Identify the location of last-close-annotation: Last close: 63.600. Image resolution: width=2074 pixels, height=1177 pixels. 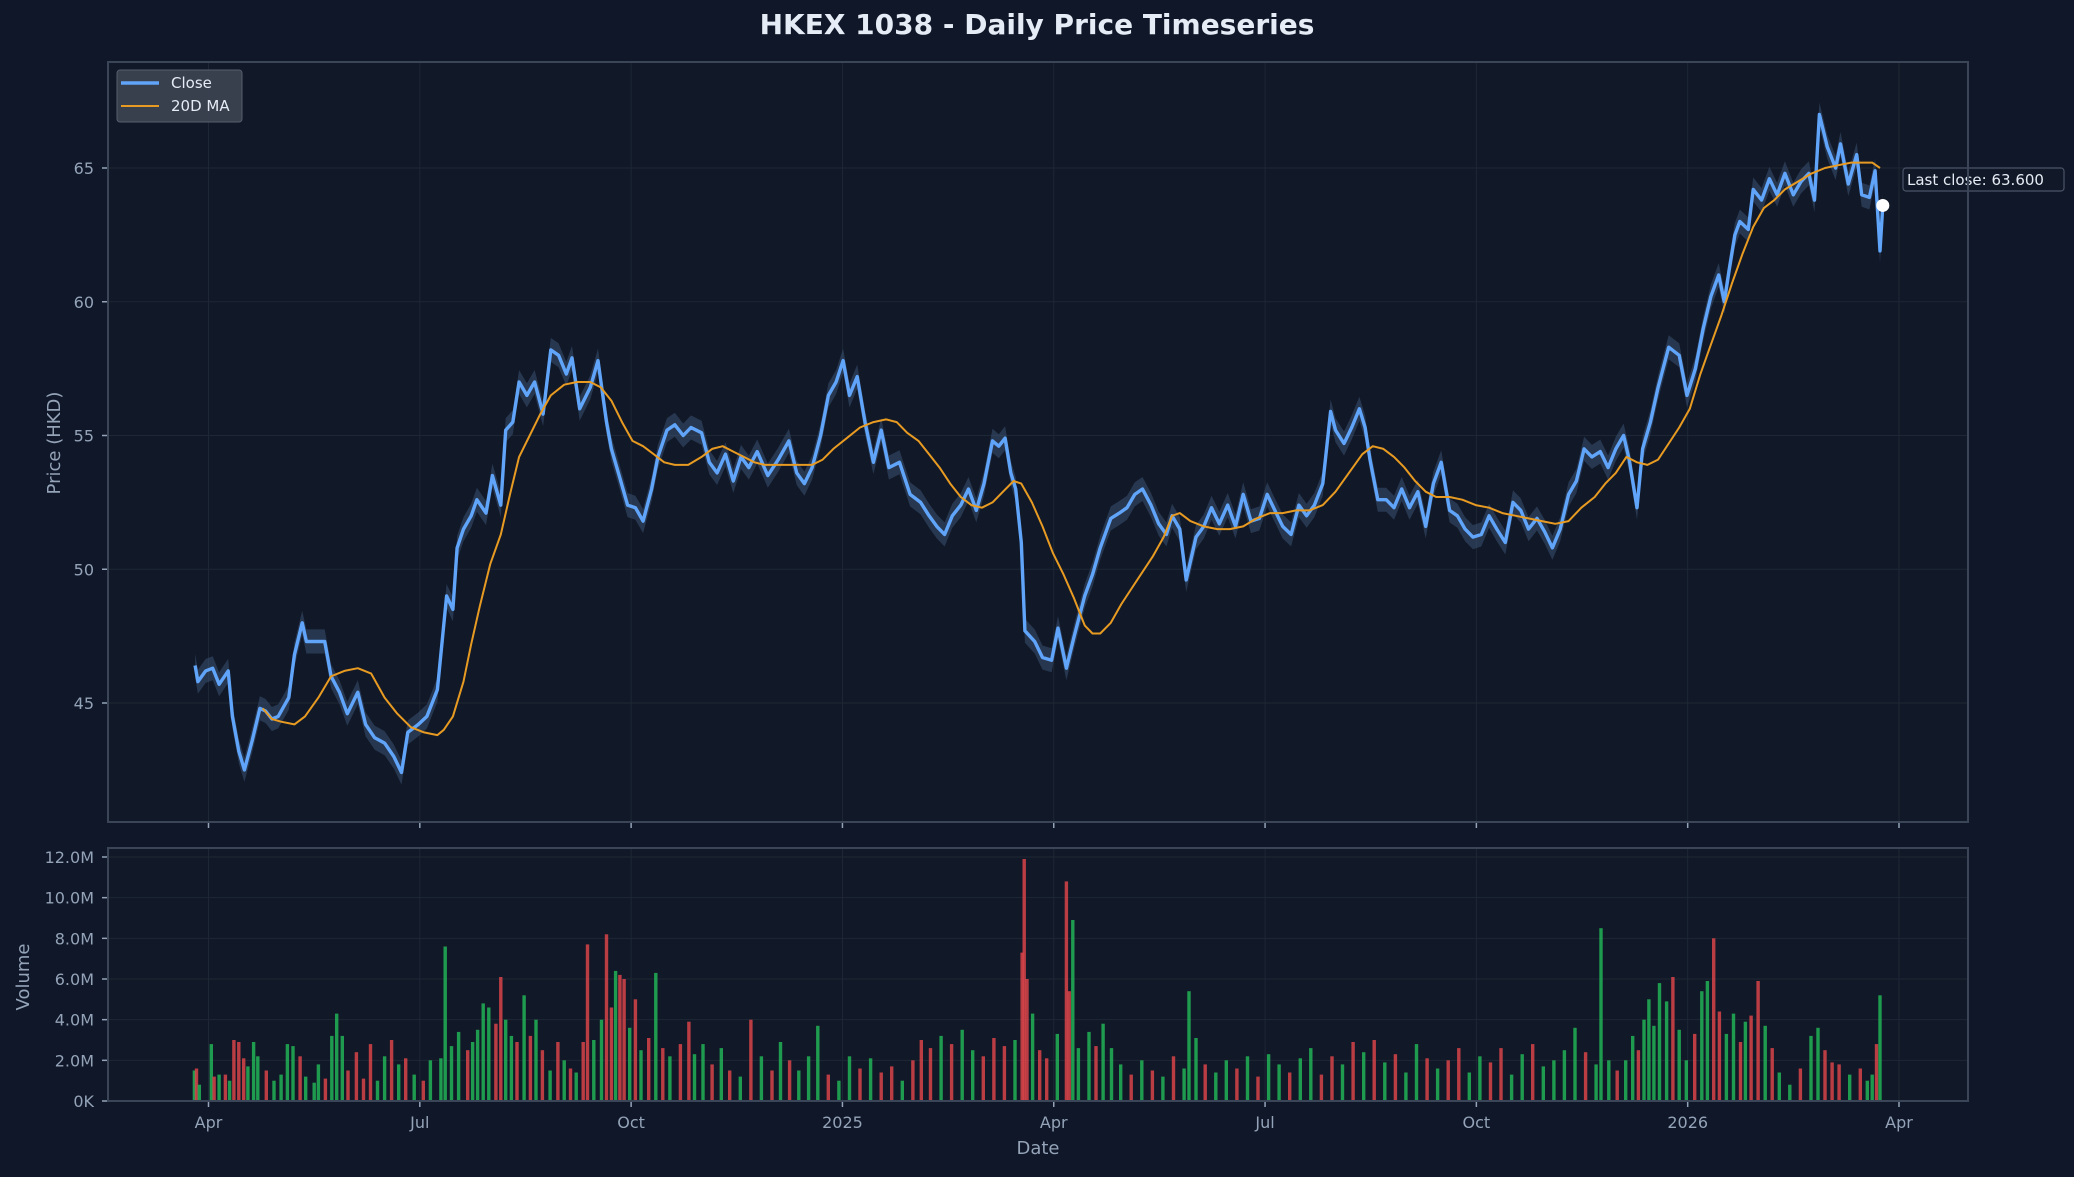
(1983, 179).